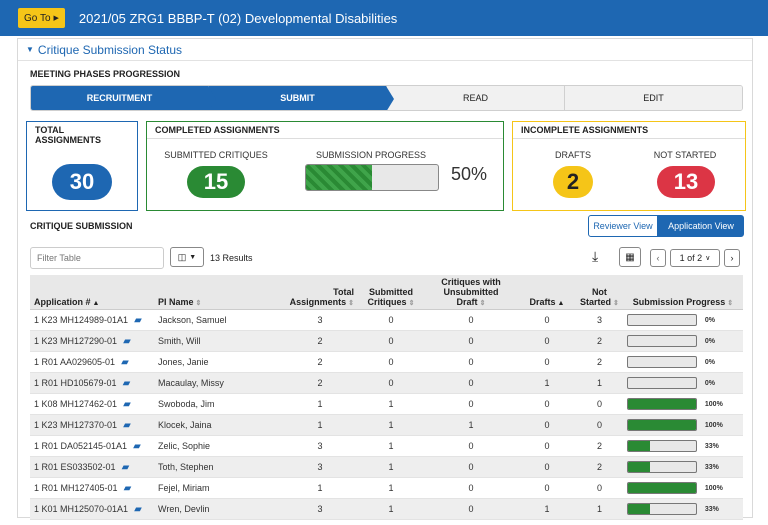 Image resolution: width=768 pixels, height=525 pixels. I want to click on sort-asc-icon: ▲, so click(561, 303).